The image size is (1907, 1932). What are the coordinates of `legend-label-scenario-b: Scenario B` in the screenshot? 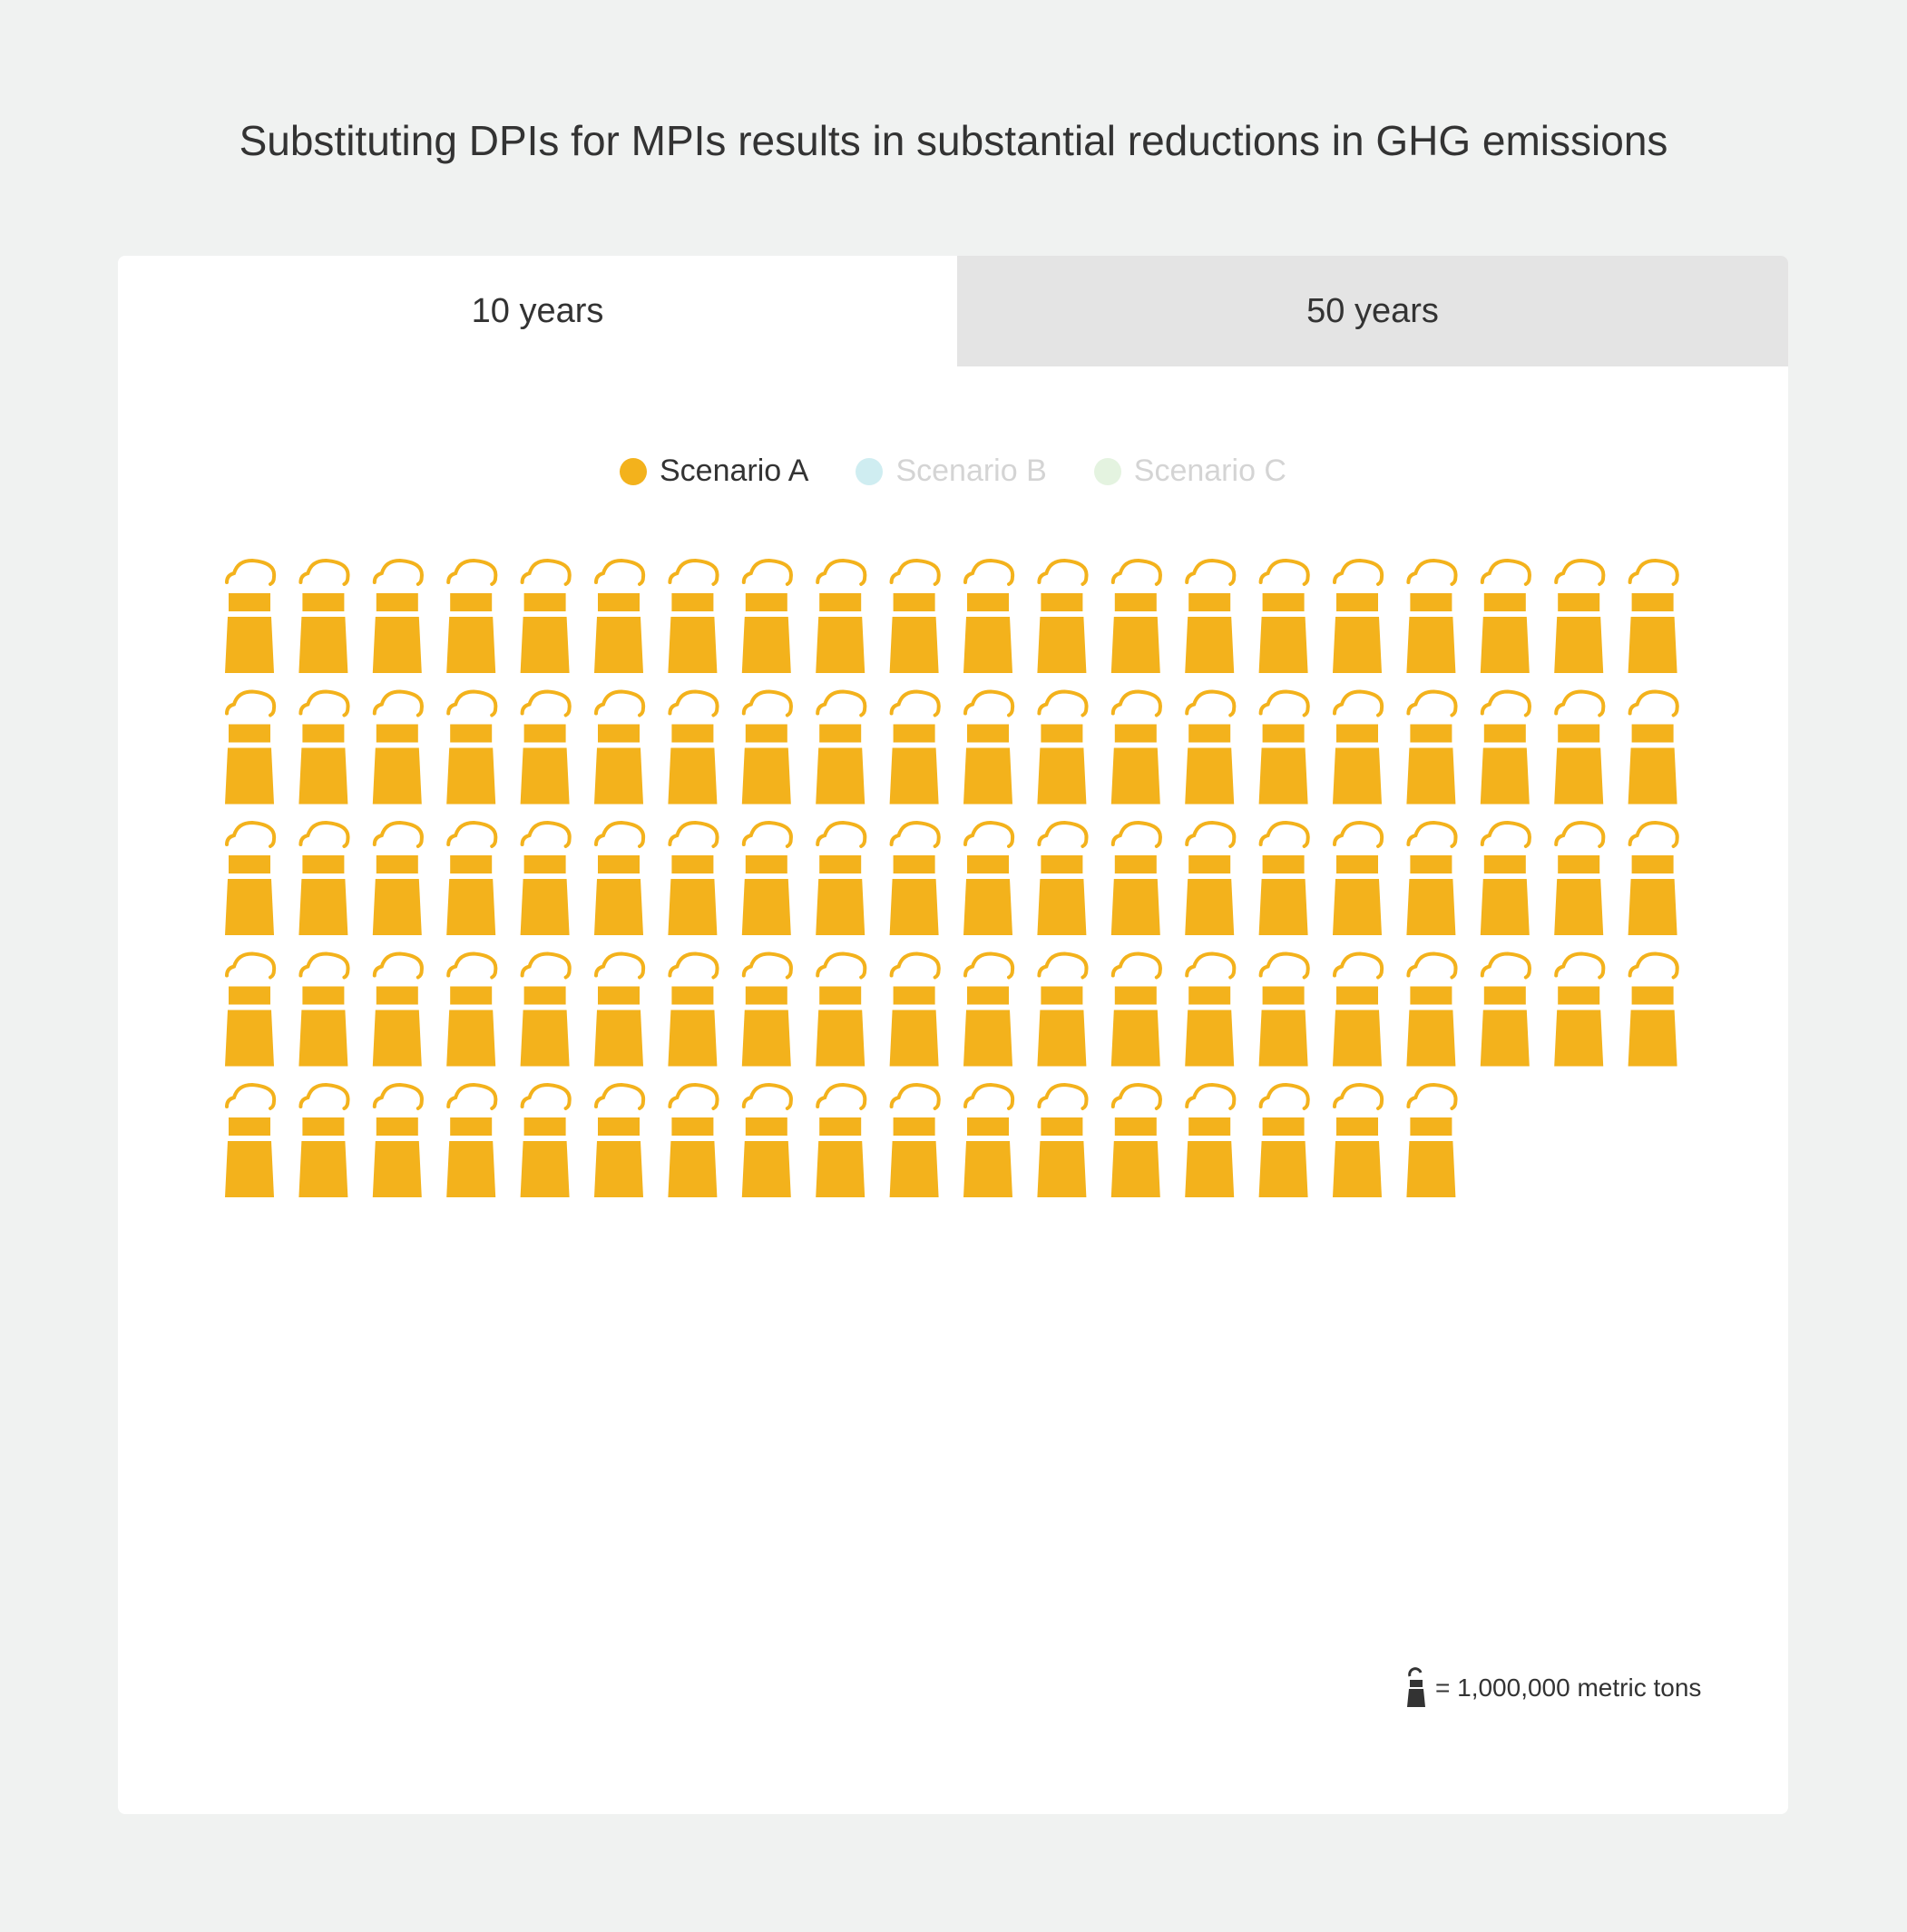 It's located at (971, 471).